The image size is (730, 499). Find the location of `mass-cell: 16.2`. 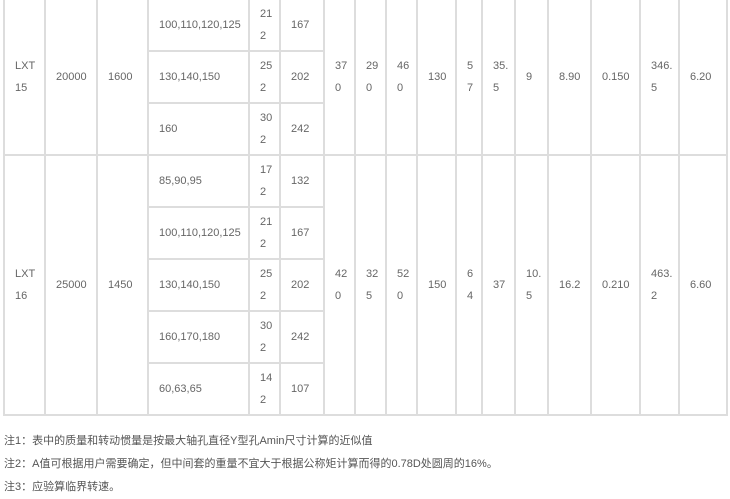

mass-cell: 16.2 is located at coordinates (569, 285).